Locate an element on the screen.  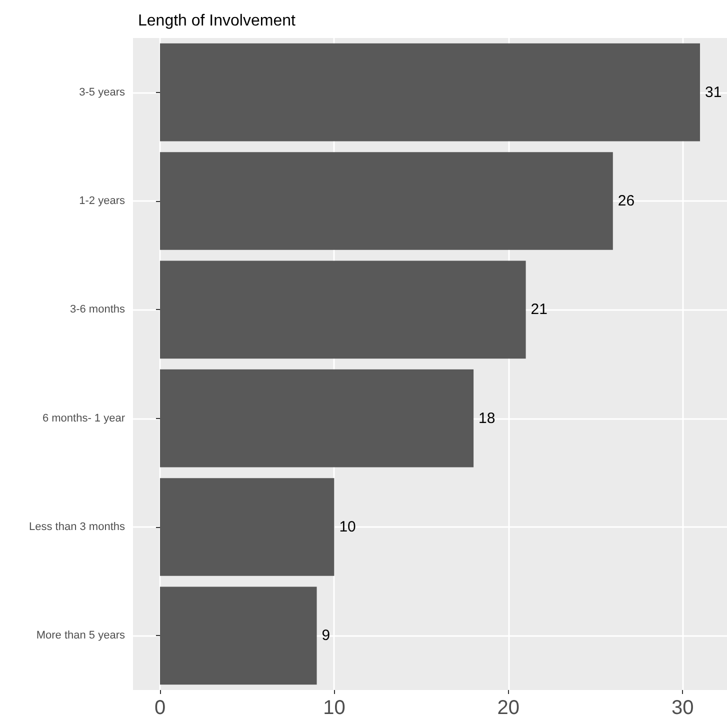
chart-title: Length of Involvement is located at coordinates (217, 21).